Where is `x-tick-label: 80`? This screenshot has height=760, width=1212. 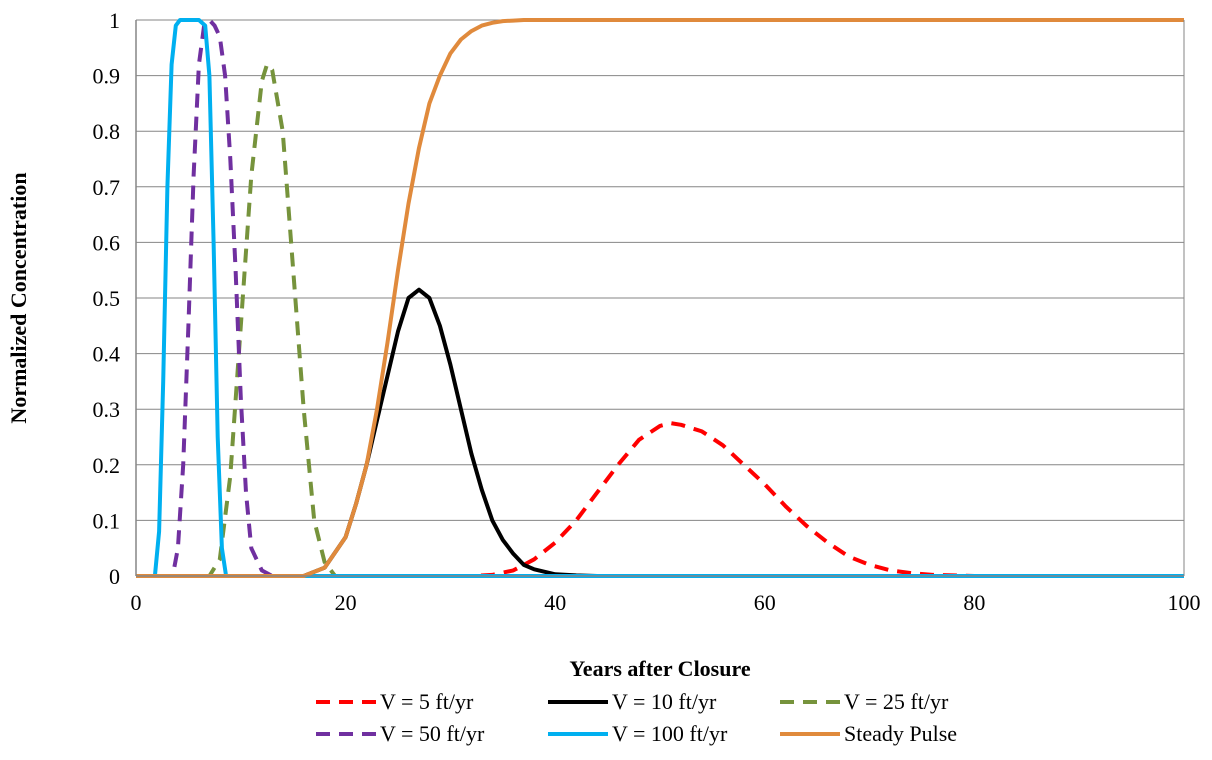
x-tick-label: 80 is located at coordinates (974, 602).